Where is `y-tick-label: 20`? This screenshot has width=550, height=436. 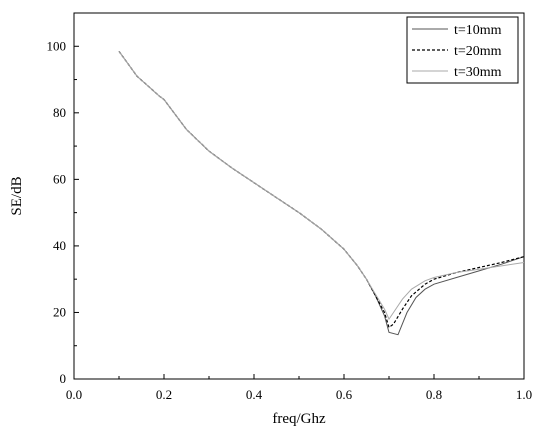
y-tick-label: 20 is located at coordinates (59, 311).